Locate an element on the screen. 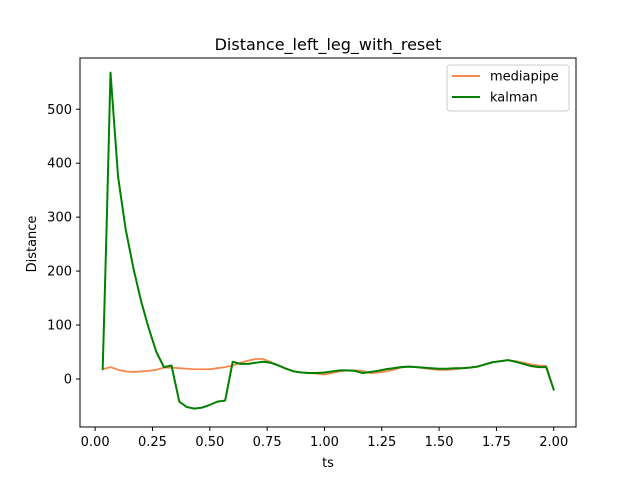 Image resolution: width=640 pixels, height=480 pixels. x-tick-label: 2.00 is located at coordinates (553, 442).